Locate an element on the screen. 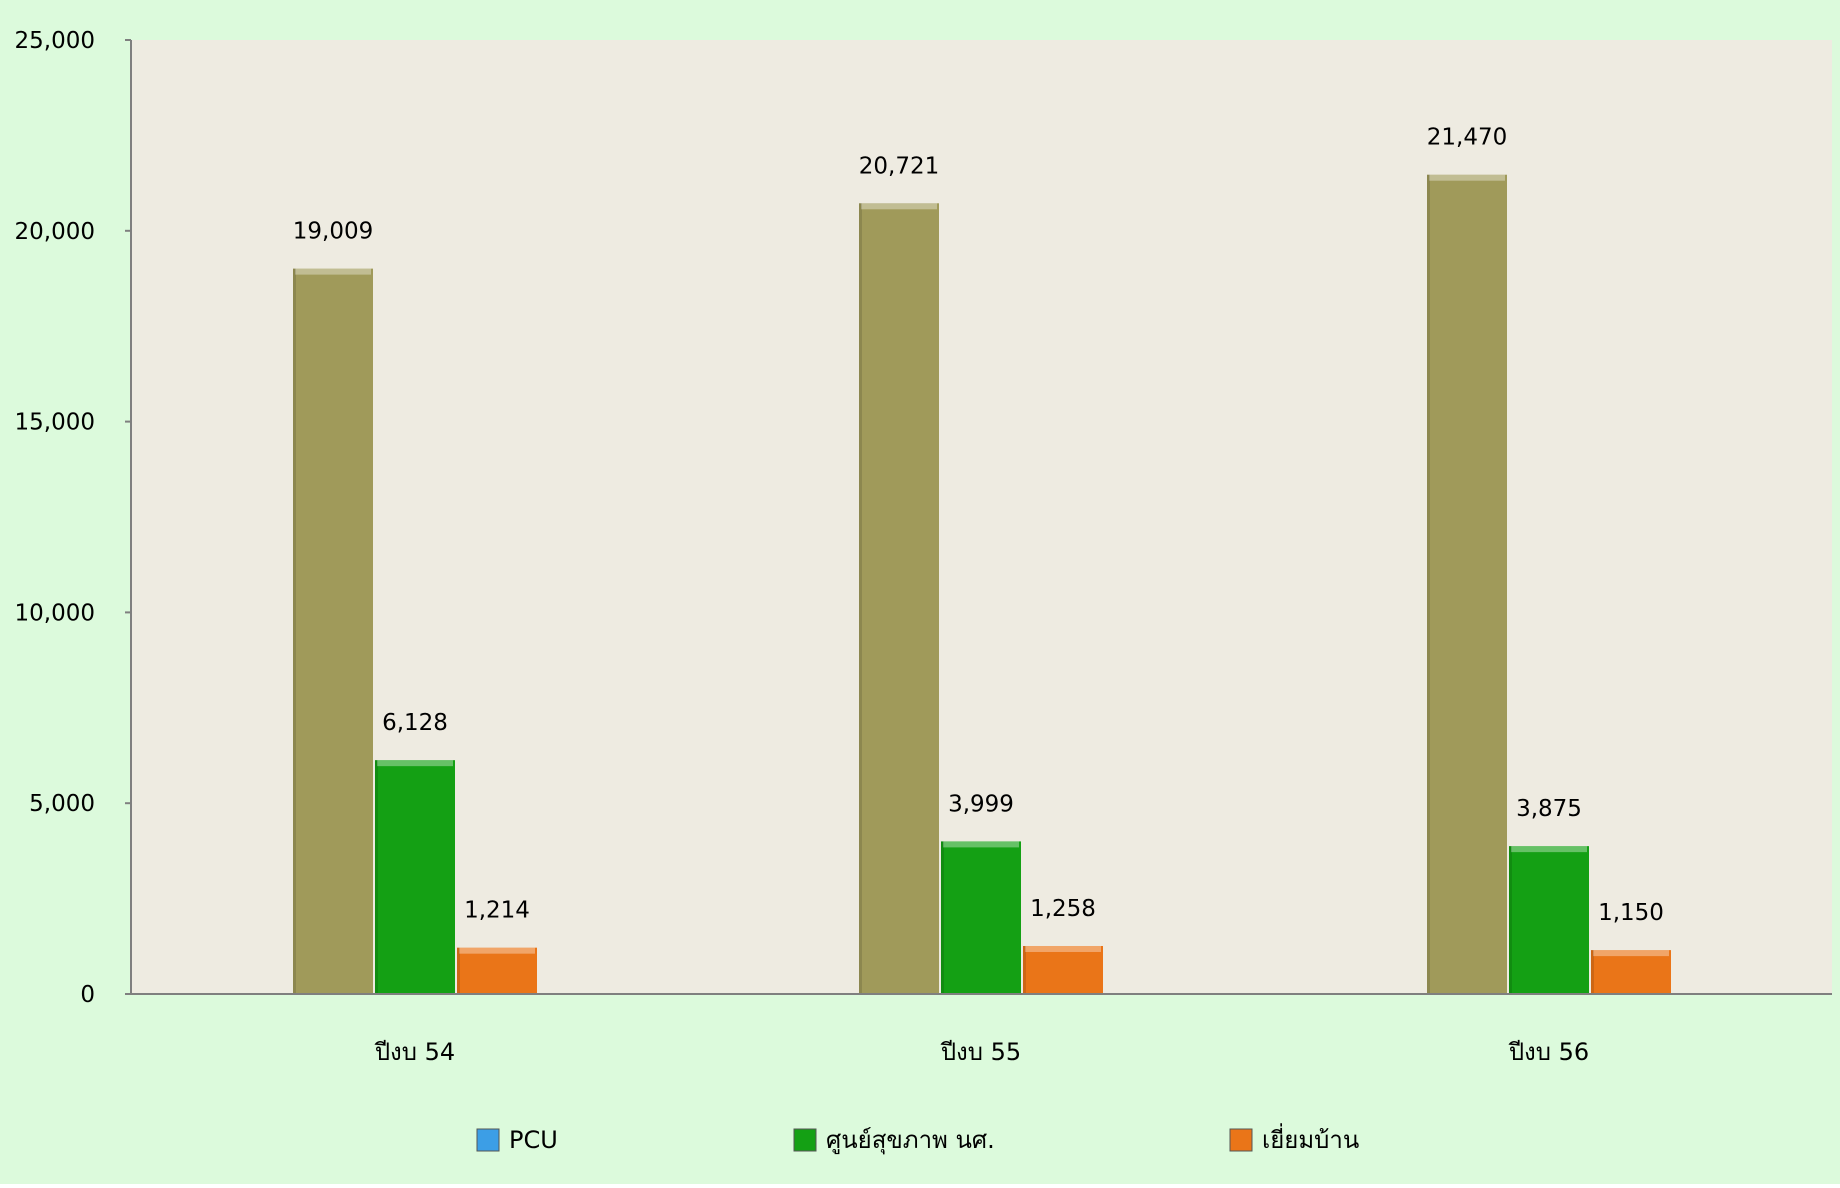  y-tick-label: 0 is located at coordinates (87, 995).